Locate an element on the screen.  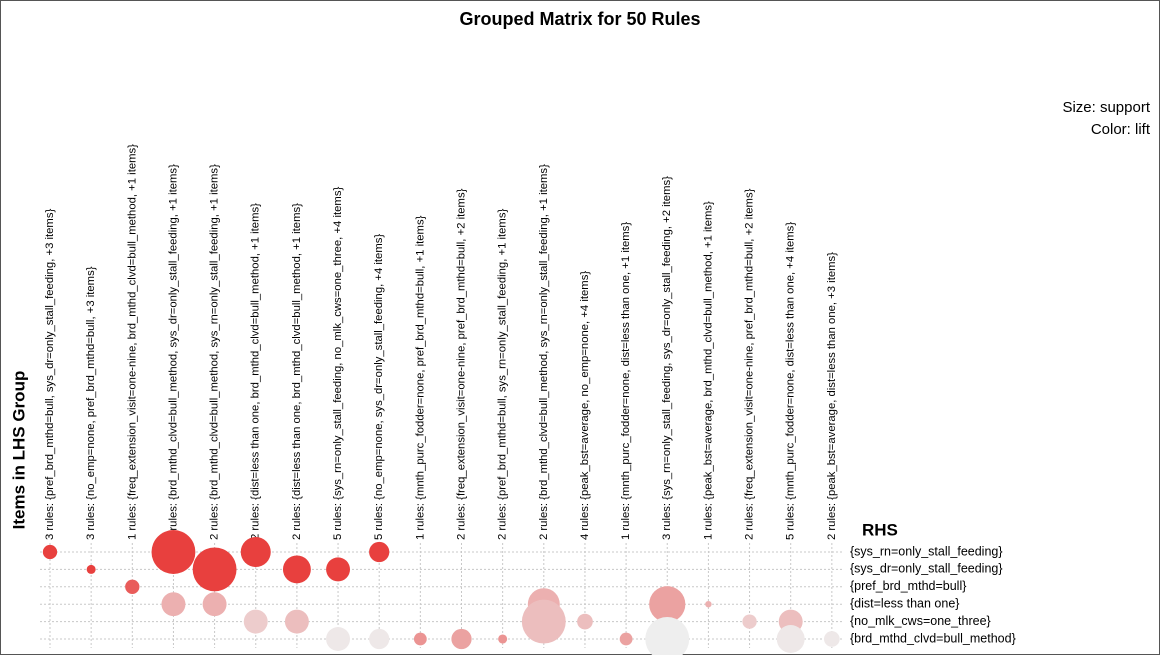
y-axis-label: Items in LHS Group is located at coordinates (18, 450).